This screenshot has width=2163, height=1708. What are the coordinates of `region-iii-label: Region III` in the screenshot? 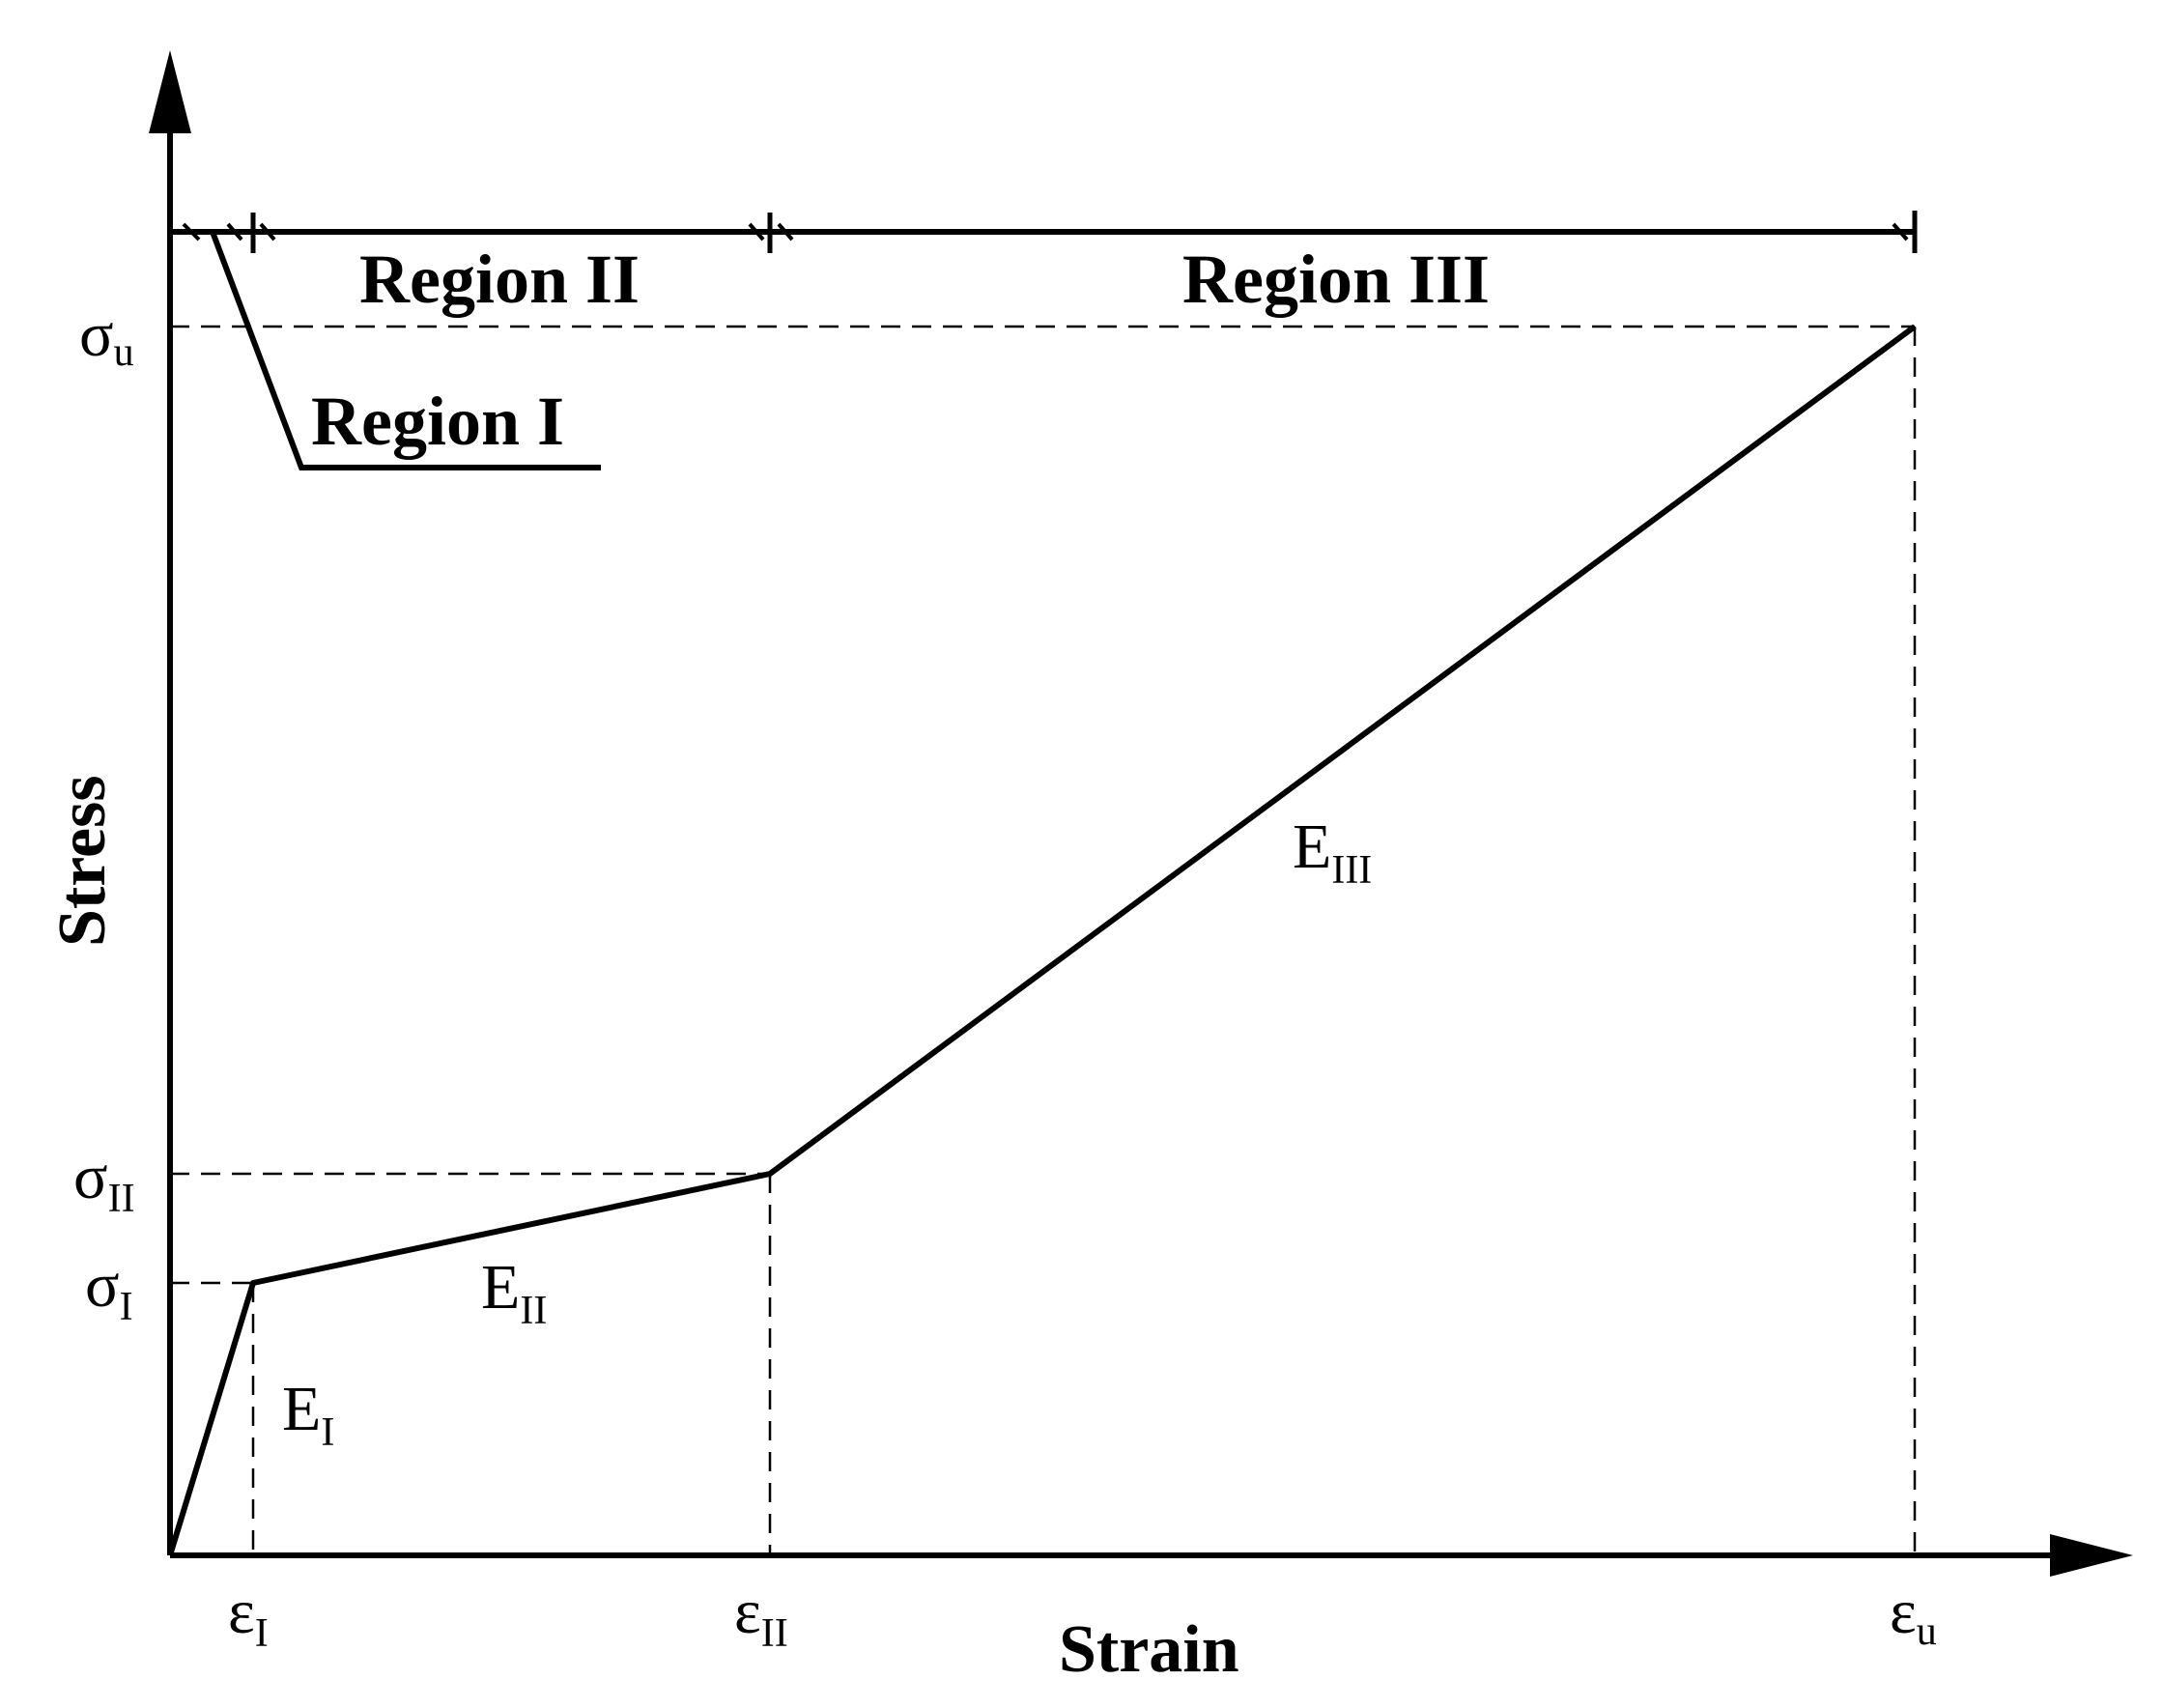 It's located at (1336, 279).